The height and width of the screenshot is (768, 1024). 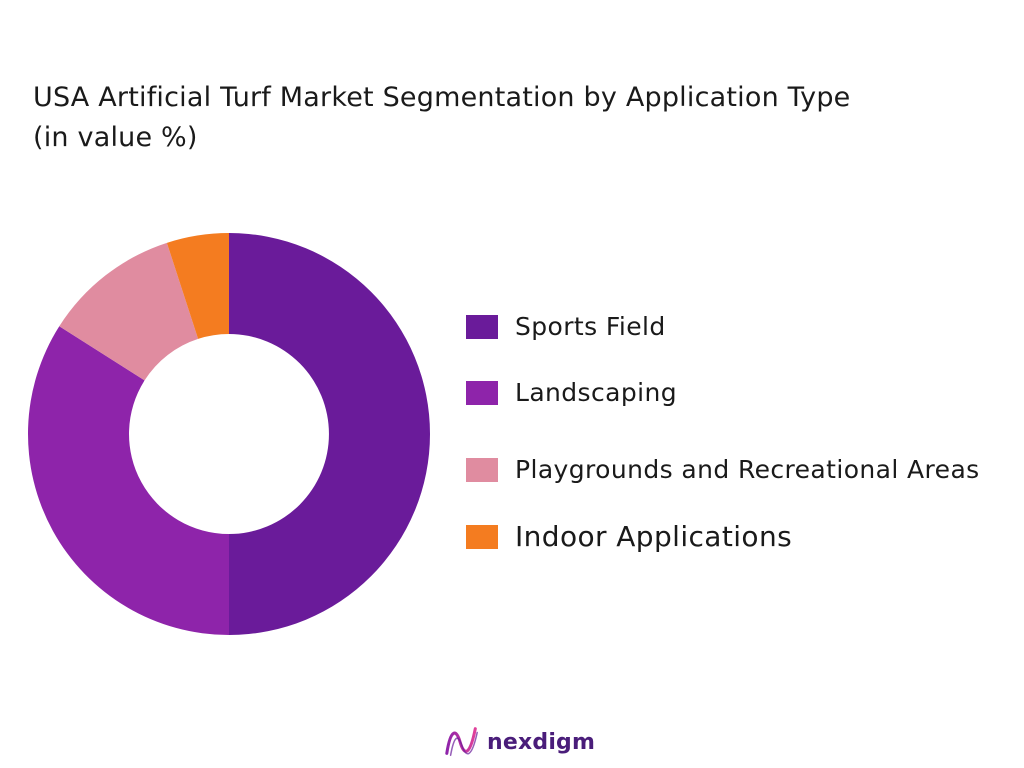 I want to click on legend-swatch-indoor, so click(x=482, y=537).